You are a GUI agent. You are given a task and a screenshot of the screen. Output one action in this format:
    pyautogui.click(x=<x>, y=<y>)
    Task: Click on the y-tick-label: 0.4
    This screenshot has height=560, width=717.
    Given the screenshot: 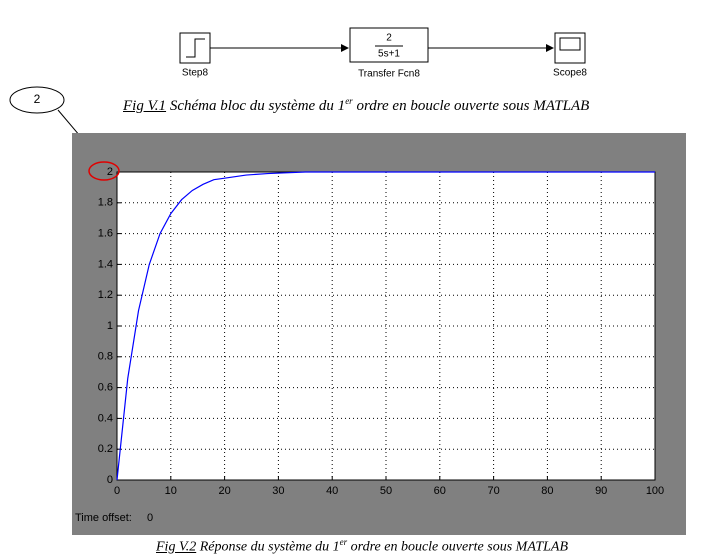 What is the action you would take?
    pyautogui.click(x=105, y=418)
    